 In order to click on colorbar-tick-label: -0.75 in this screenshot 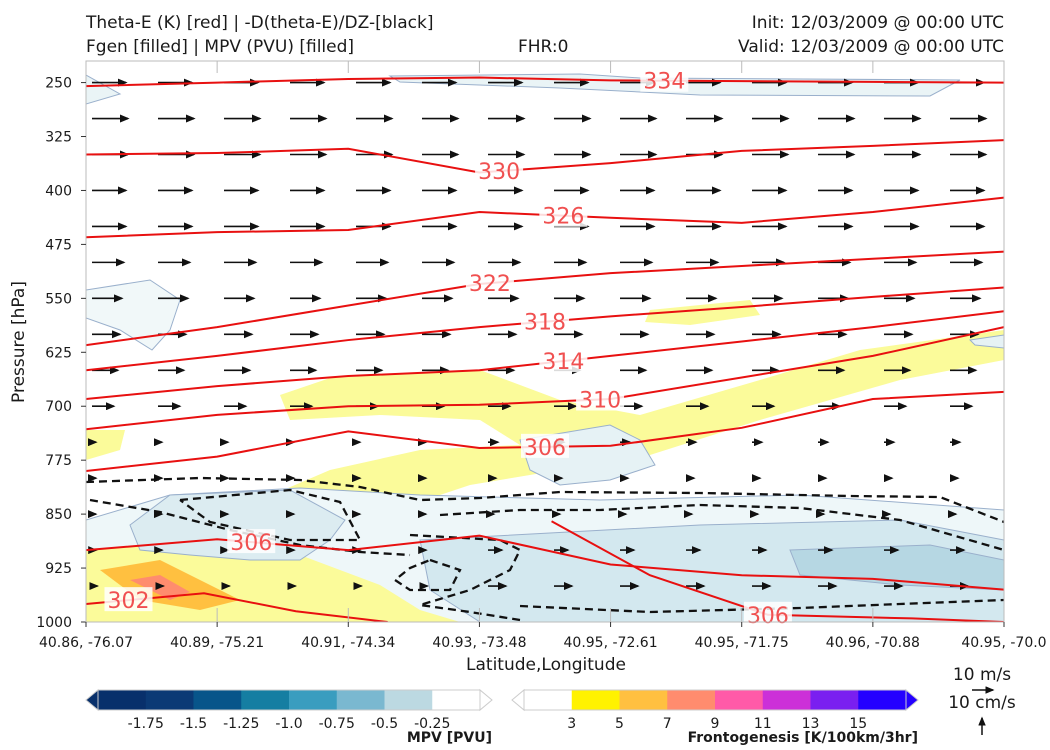, I will do `click(337, 724)`.